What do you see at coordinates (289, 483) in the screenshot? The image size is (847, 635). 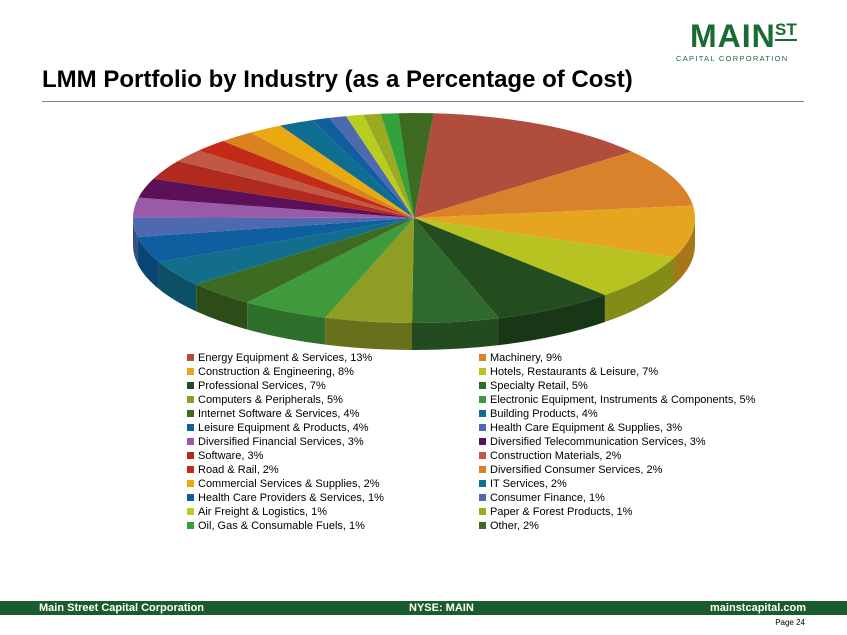 I see `legend-label: Commercial Services & Supplies, 2%` at bounding box center [289, 483].